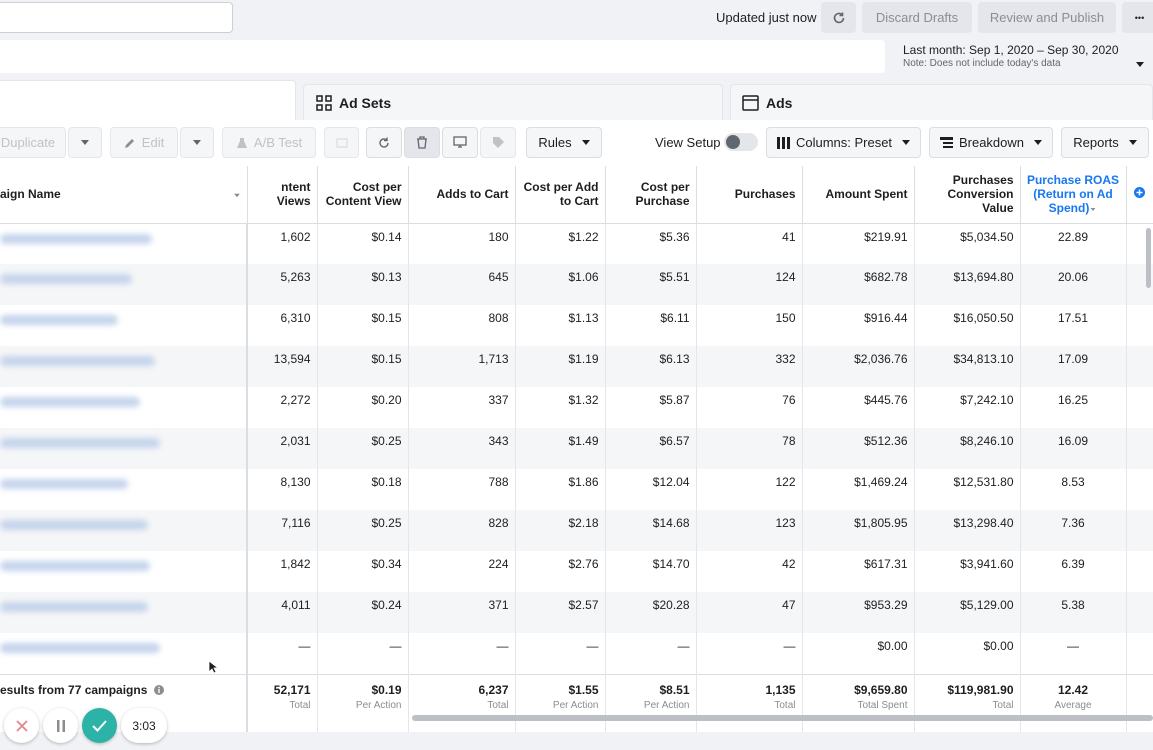 This screenshot has width=1153, height=750. Describe the element at coordinates (21, 725) in the screenshot. I see `cancel-recording-button` at that location.